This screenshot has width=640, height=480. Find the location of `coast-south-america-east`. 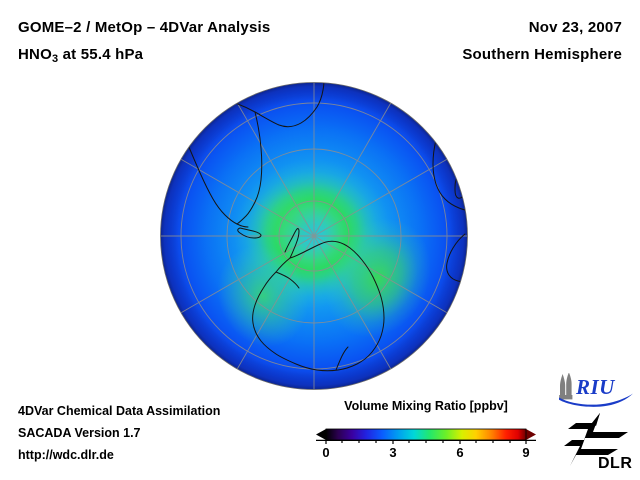

coast-south-america-east is located at coordinates (249, 168).